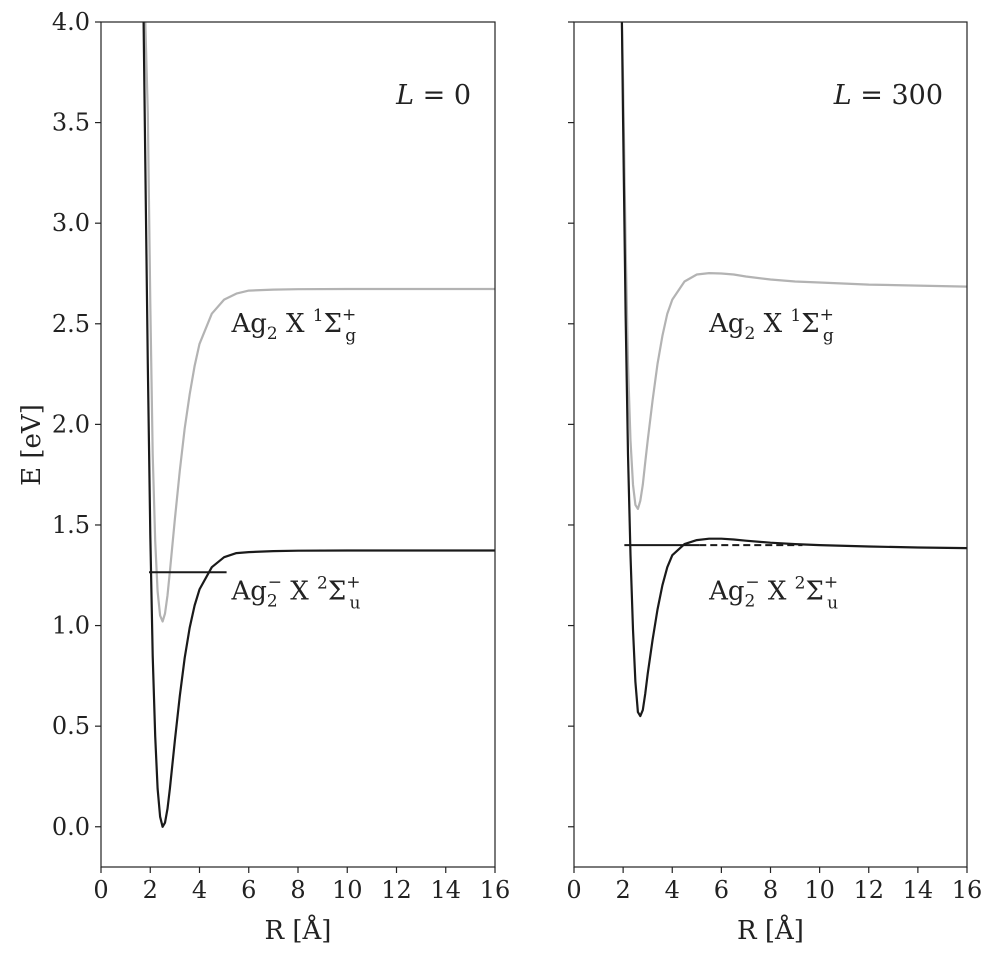  I want to click on y-tick-label: 3.5, so click(71, 123).